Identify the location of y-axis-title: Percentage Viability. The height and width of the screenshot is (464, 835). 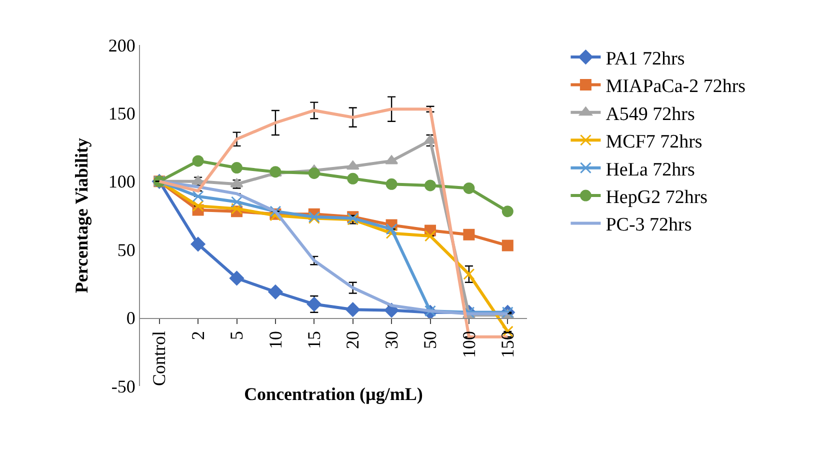
(82, 216).